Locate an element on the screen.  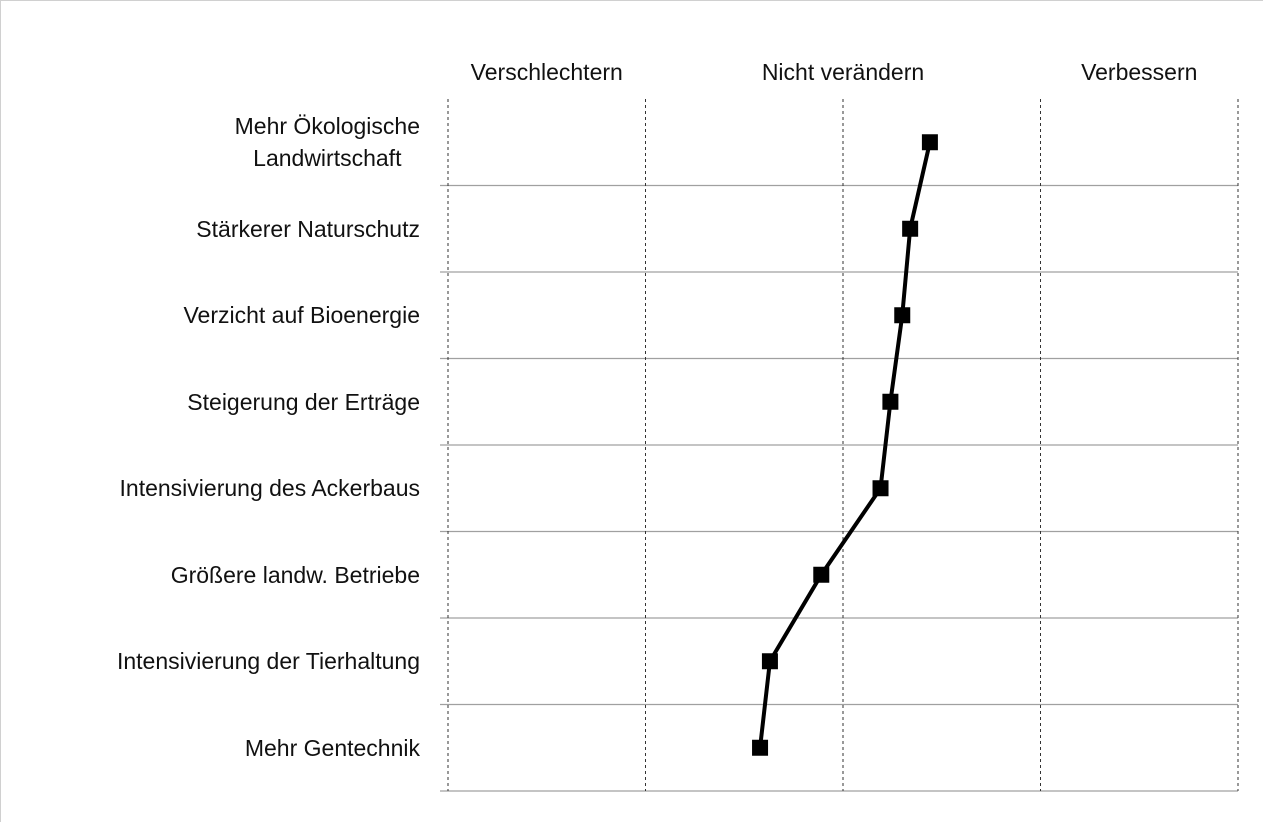
x-tick-label: Verbessern is located at coordinates (1139, 72).